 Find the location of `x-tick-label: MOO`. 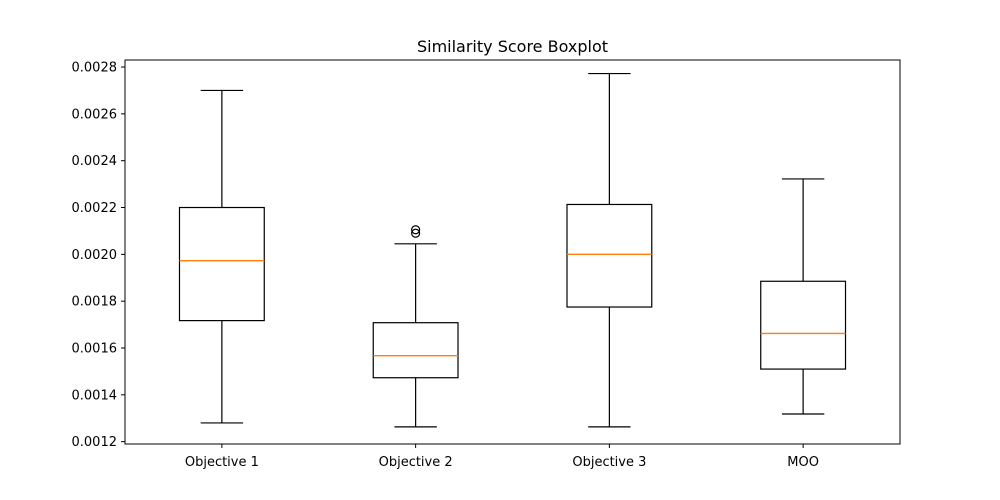

x-tick-label: MOO is located at coordinates (803, 462).